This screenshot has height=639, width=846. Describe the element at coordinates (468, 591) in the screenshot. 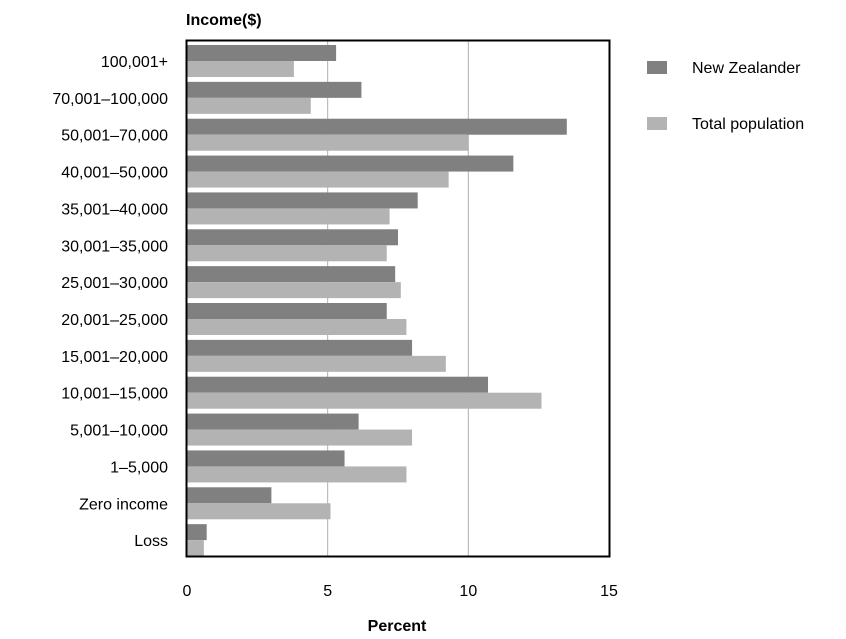

I see `x-tick-label: 10` at that location.